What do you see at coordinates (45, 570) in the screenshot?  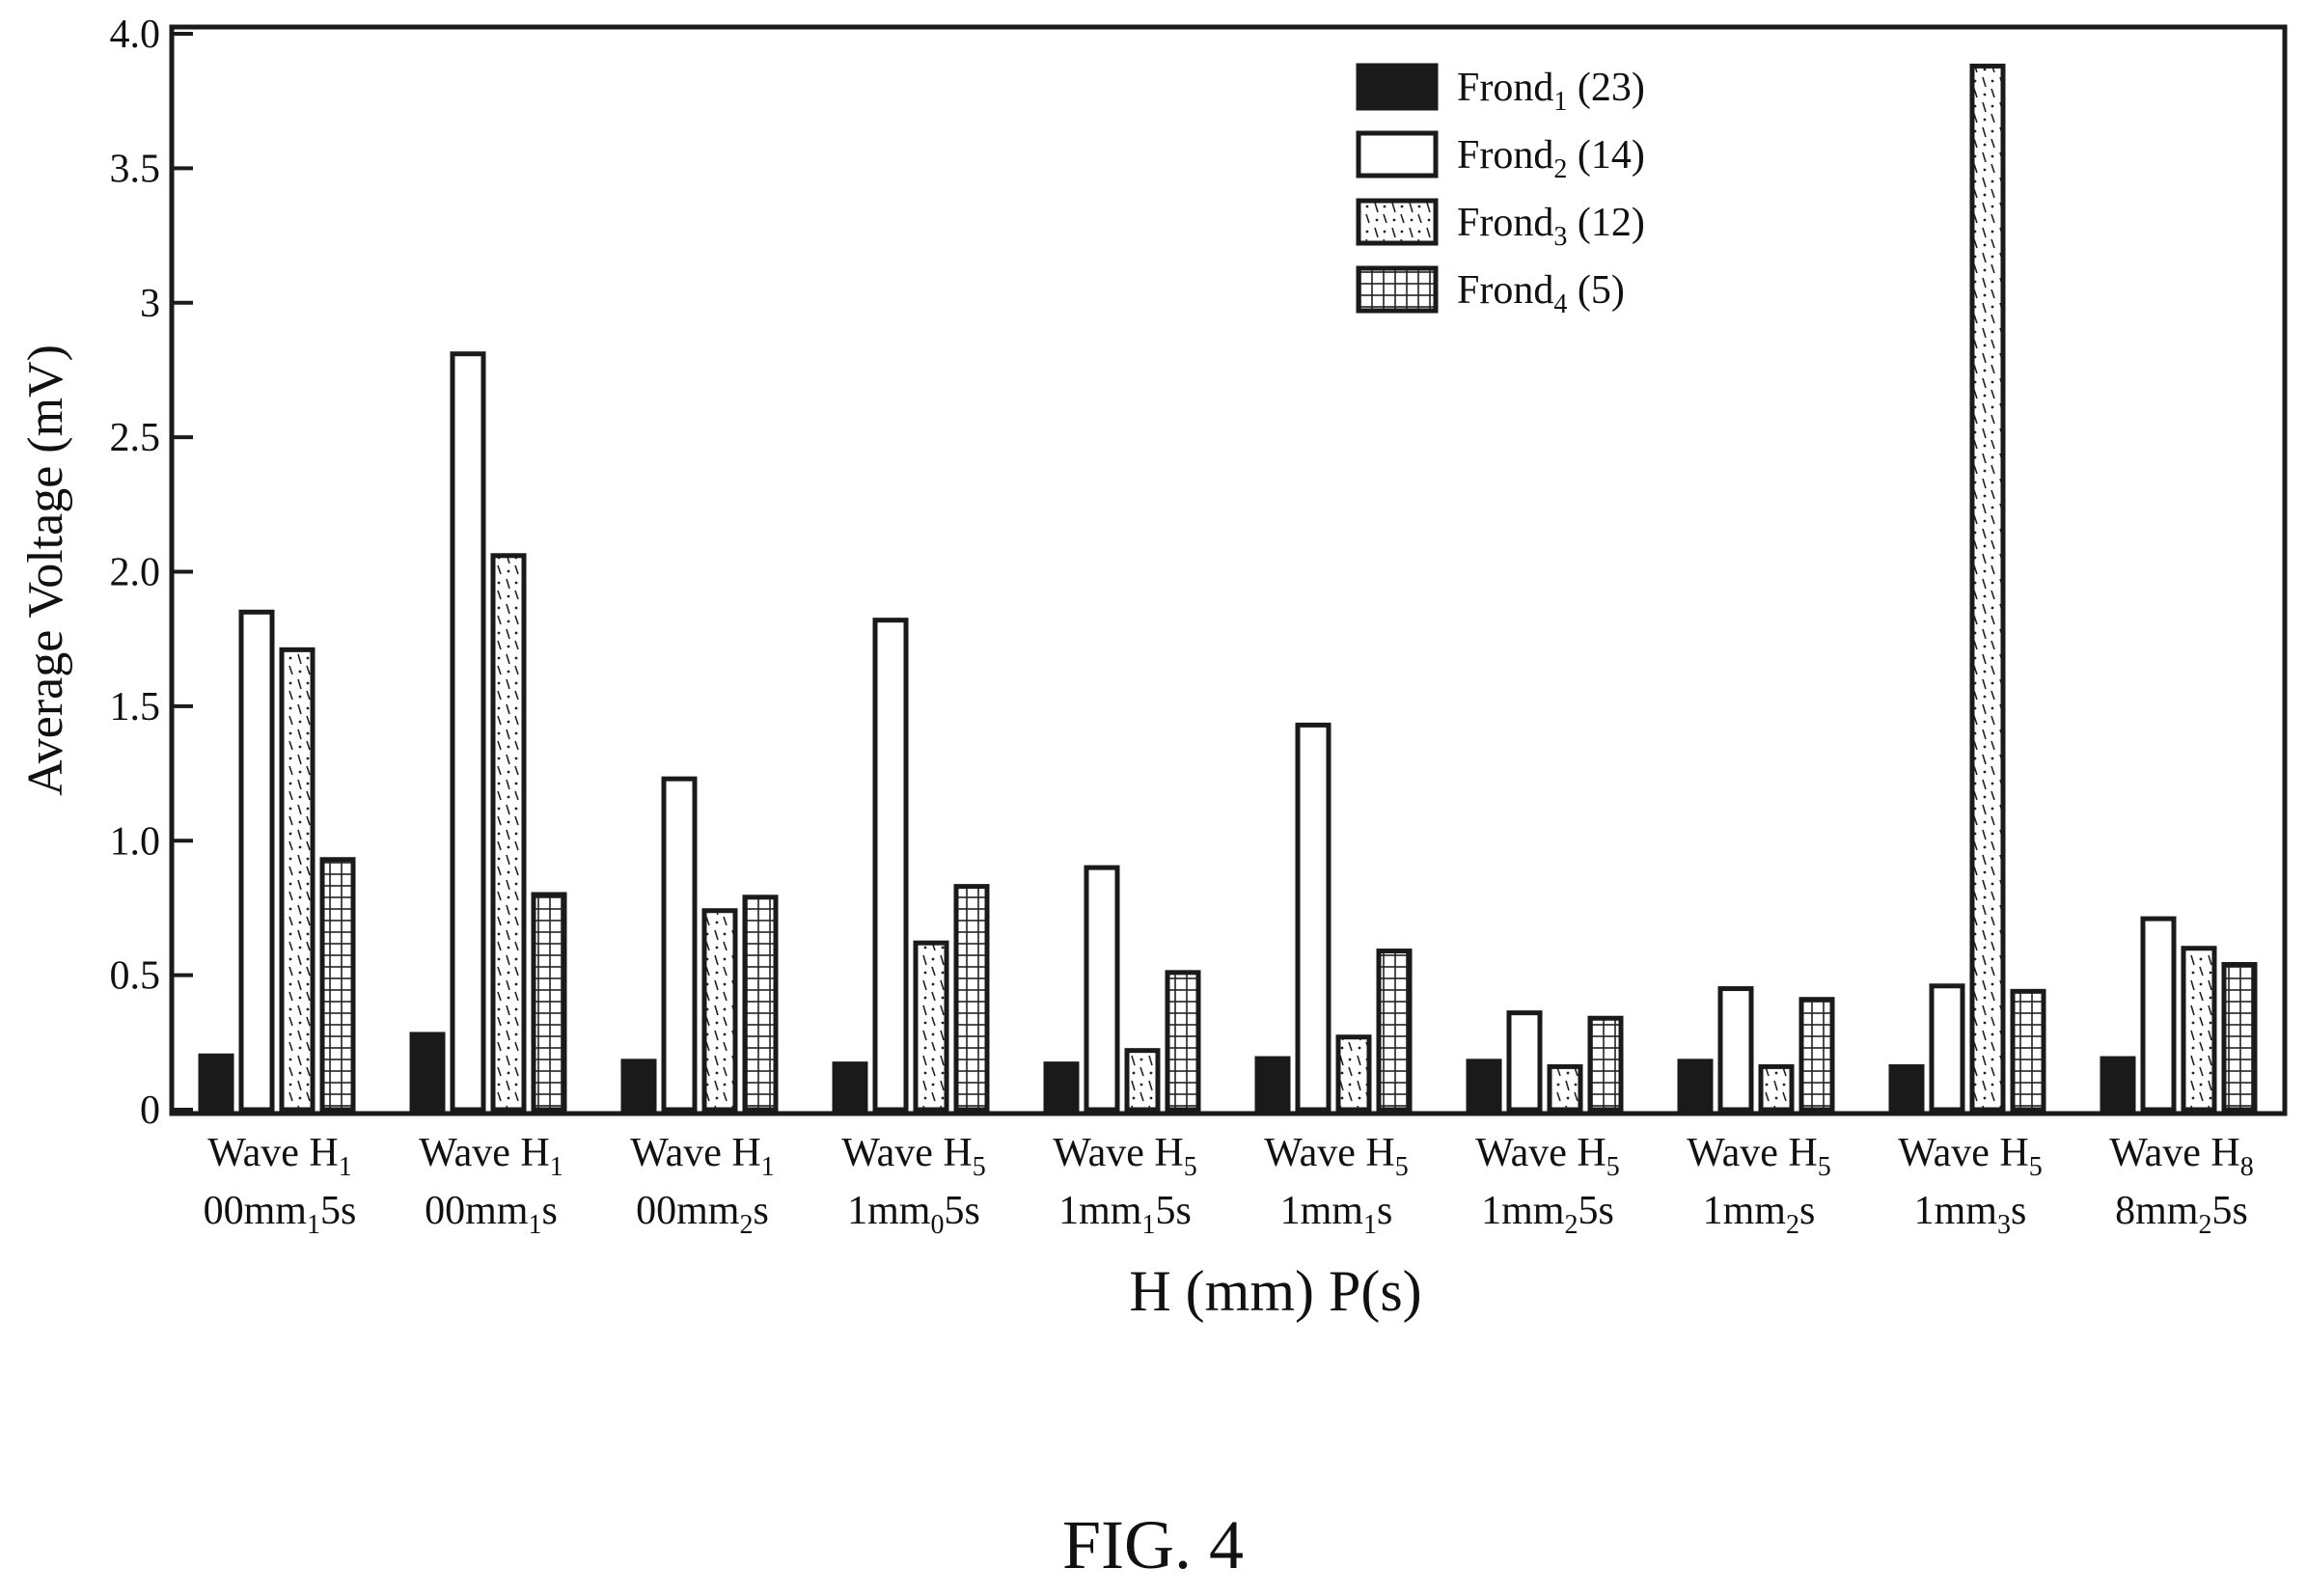 I see `y-axis-label: Average Voltage (mV)` at bounding box center [45, 570].